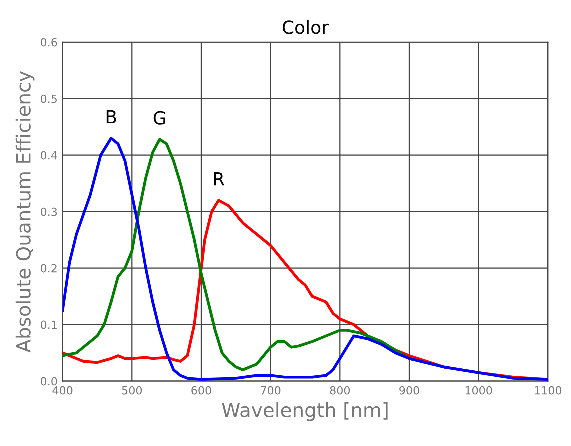  Describe the element at coordinates (49, 268) in the screenshot. I see `y-tick-label: 0.2` at that location.